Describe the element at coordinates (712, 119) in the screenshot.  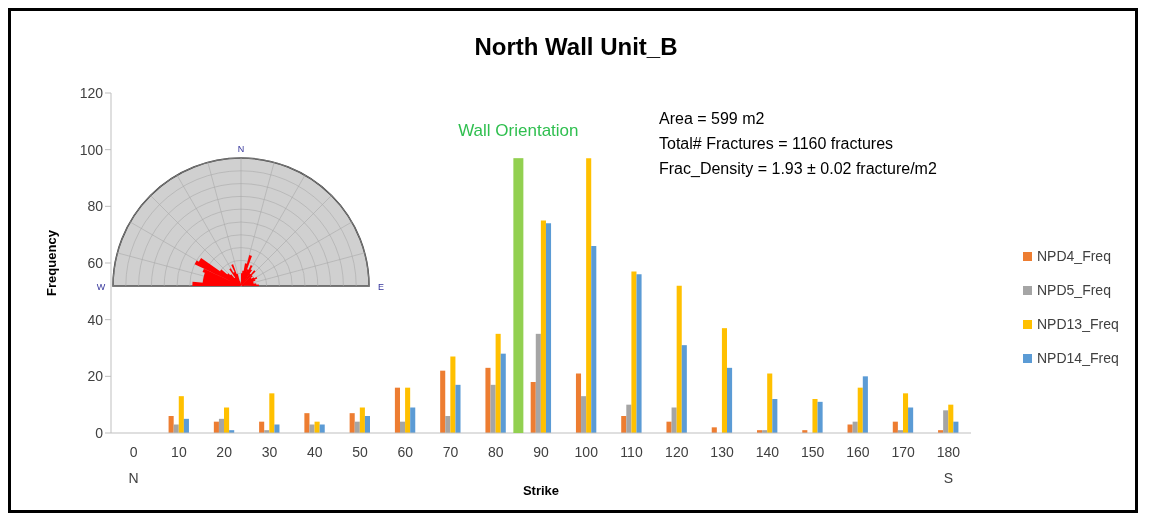
I see `annotation: Area = 599 m2` at that location.